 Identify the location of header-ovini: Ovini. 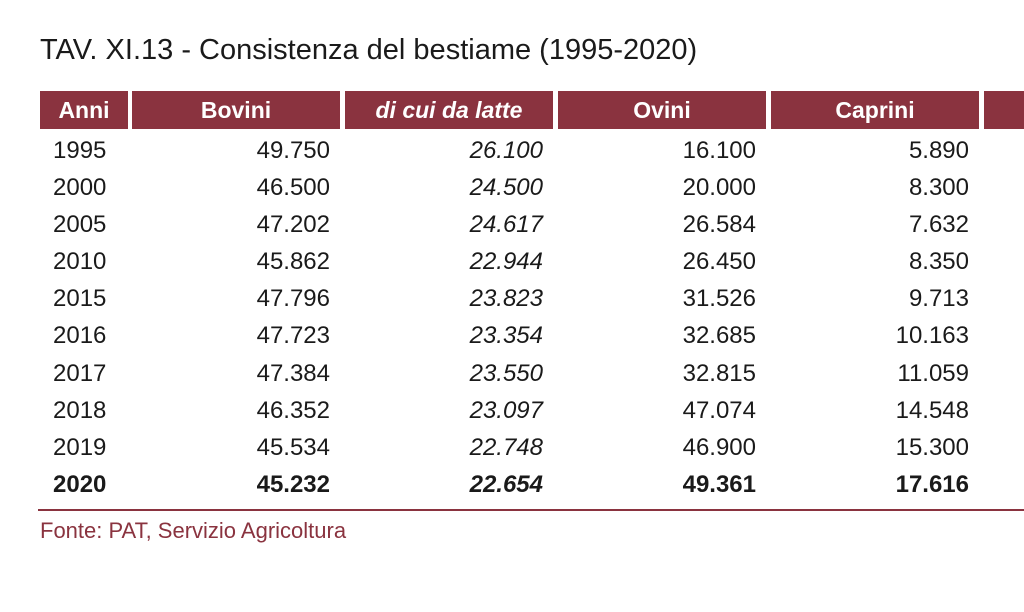
(662, 110).